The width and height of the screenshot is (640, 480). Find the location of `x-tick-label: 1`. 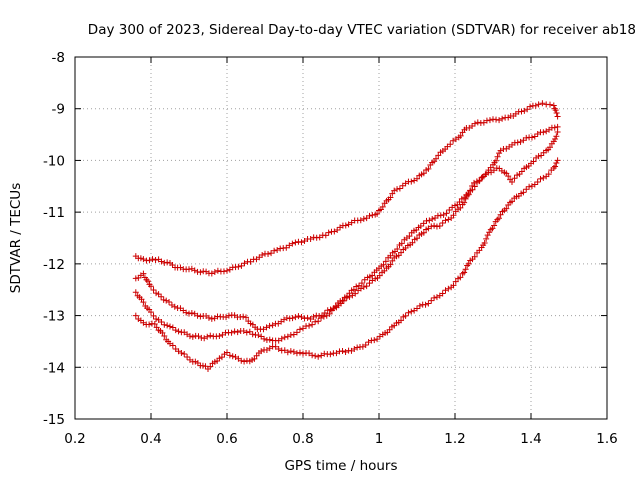

x-tick-label: 1 is located at coordinates (379, 439).